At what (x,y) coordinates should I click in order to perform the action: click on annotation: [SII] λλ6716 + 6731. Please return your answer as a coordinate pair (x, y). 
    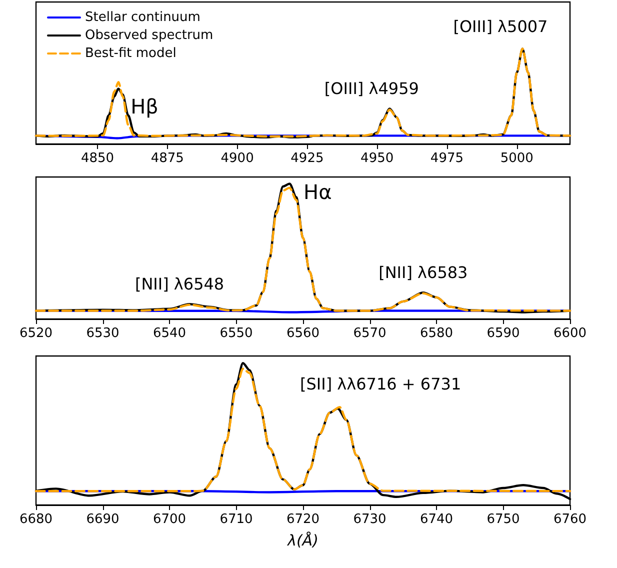
    Looking at the image, I should click on (381, 384).